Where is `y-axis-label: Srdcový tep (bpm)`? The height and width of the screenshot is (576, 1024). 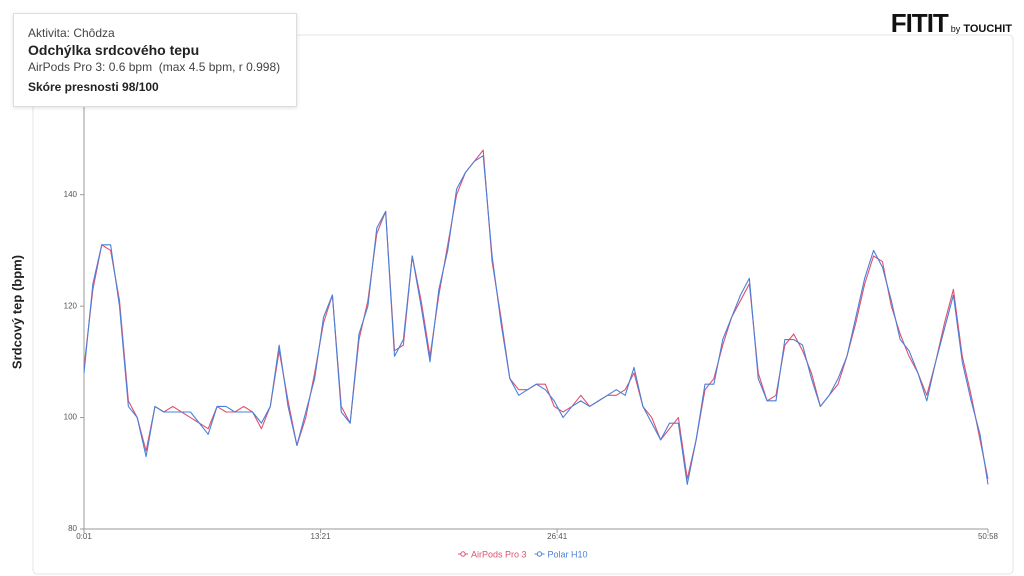
y-axis-label: Srdcový tep (bpm) is located at coordinates (16, 312).